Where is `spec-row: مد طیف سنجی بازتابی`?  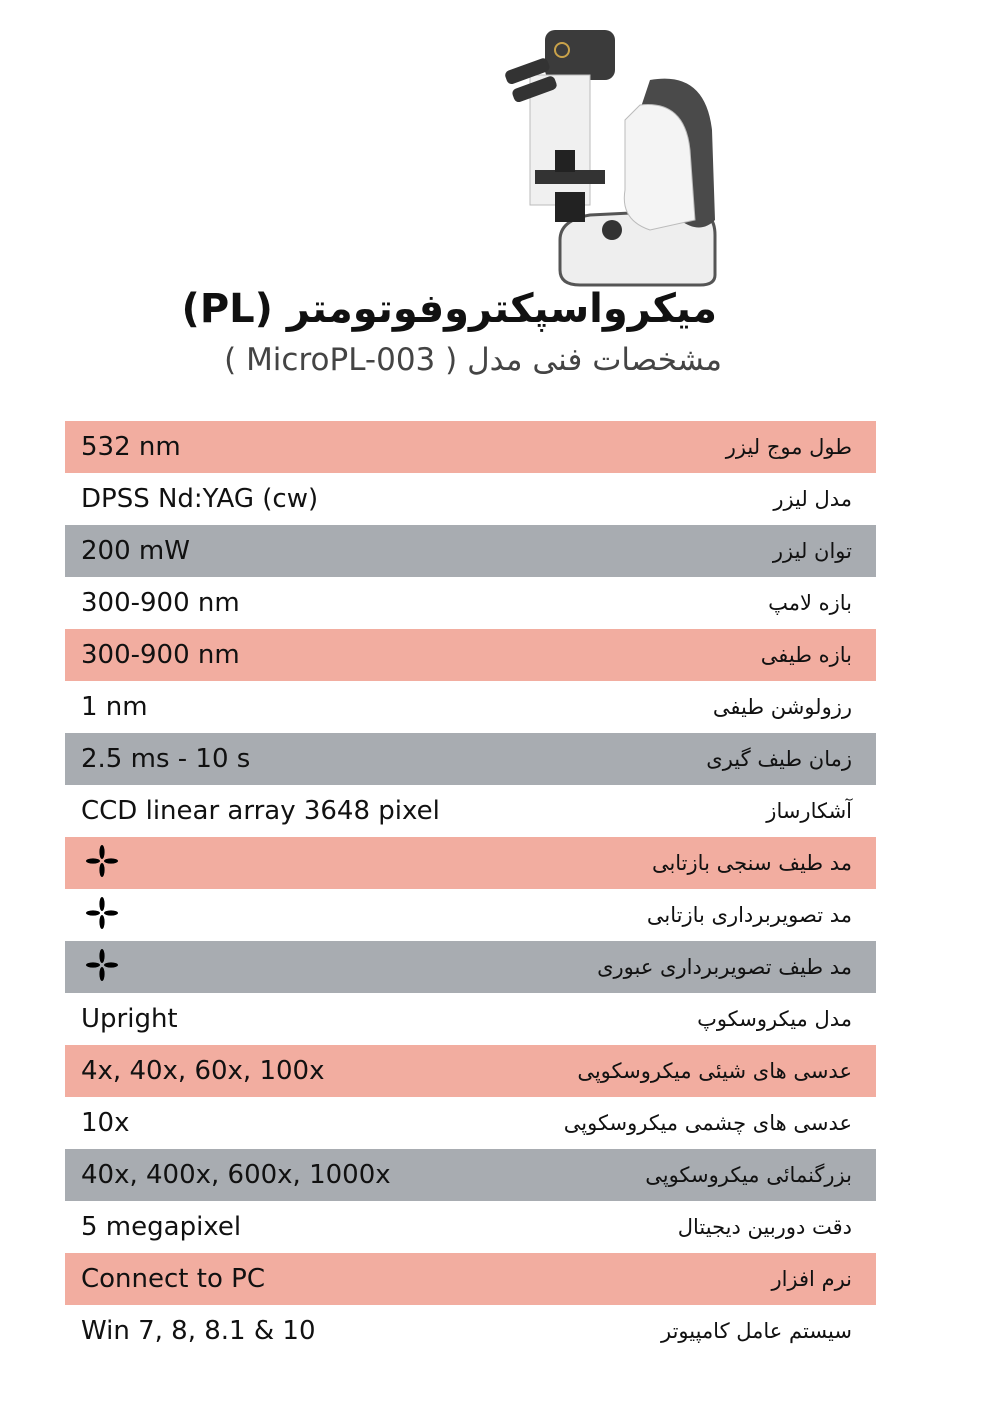
spec-row: مد طیف سنجی بازتابی is located at coordinates (470, 863).